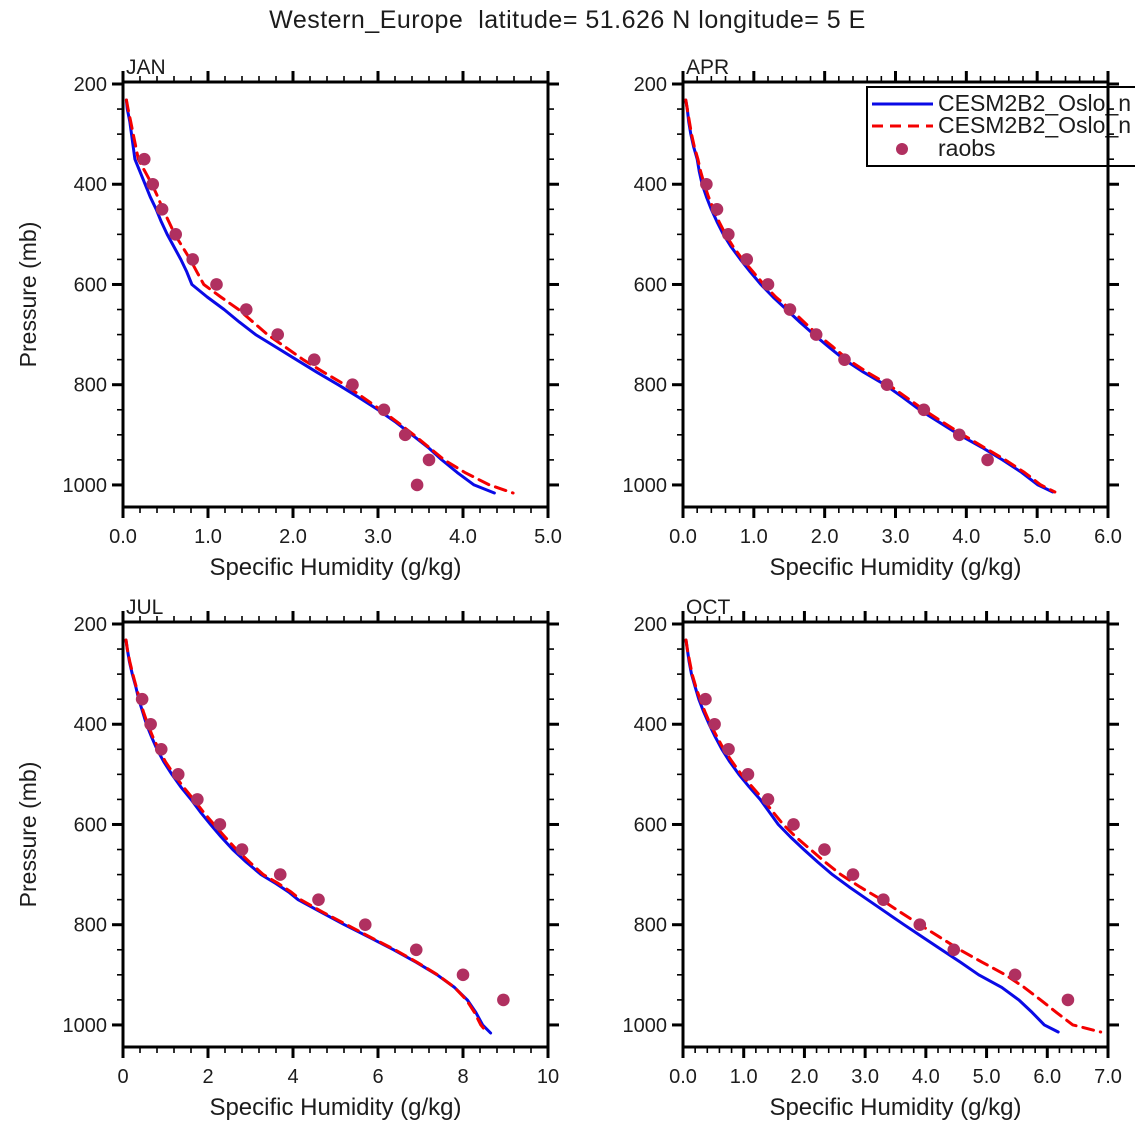 This screenshot has width=1135, height=1135. What do you see at coordinates (902, 149) in the screenshot?
I see `legend-dot-sample` at bounding box center [902, 149].